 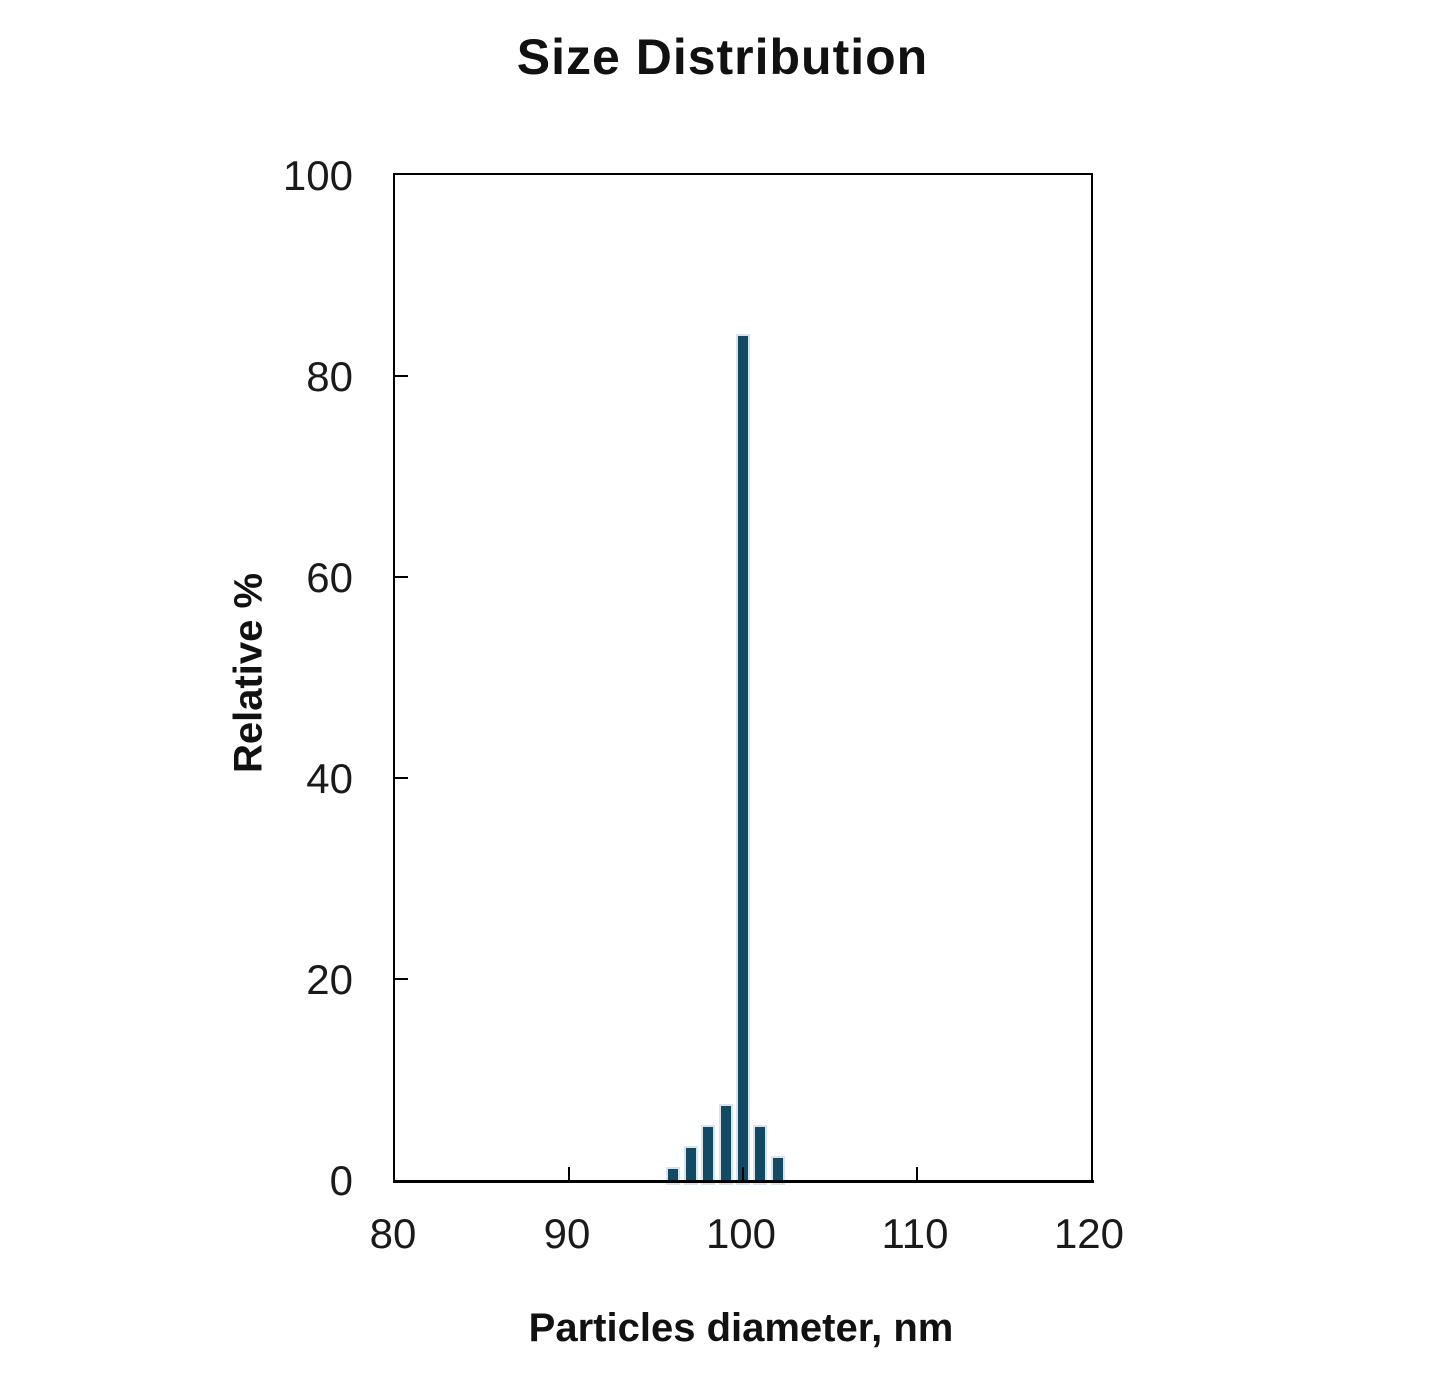 I want to click on y-tick-label: 80, so click(x=329, y=376).